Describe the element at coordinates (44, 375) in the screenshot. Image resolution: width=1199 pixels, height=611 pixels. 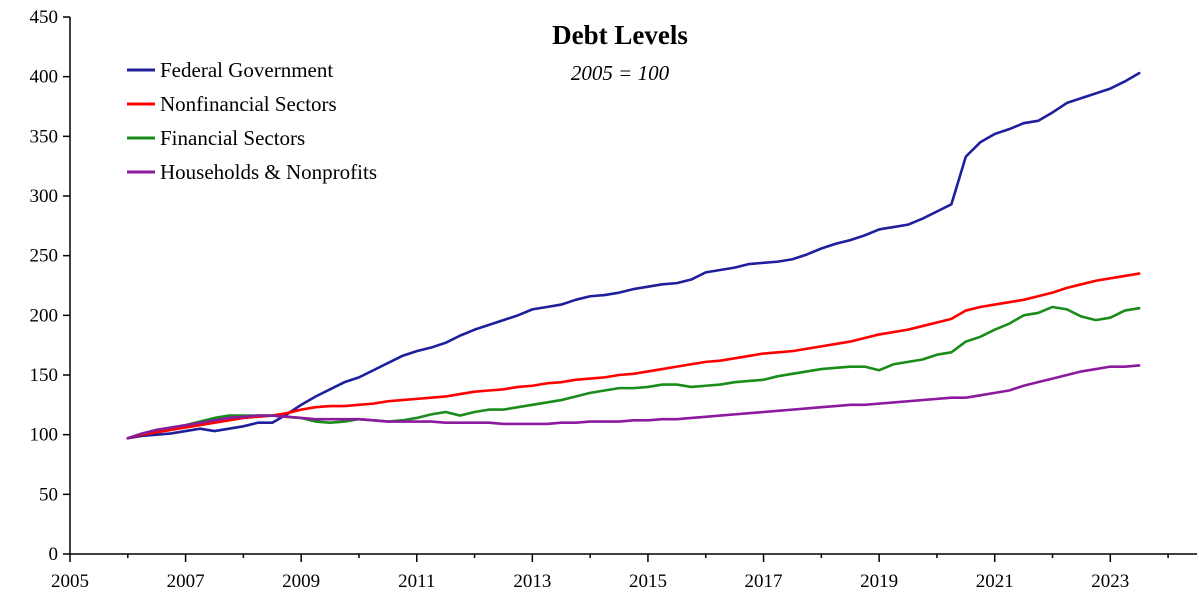
I see `y-tick-label: 150` at that location.